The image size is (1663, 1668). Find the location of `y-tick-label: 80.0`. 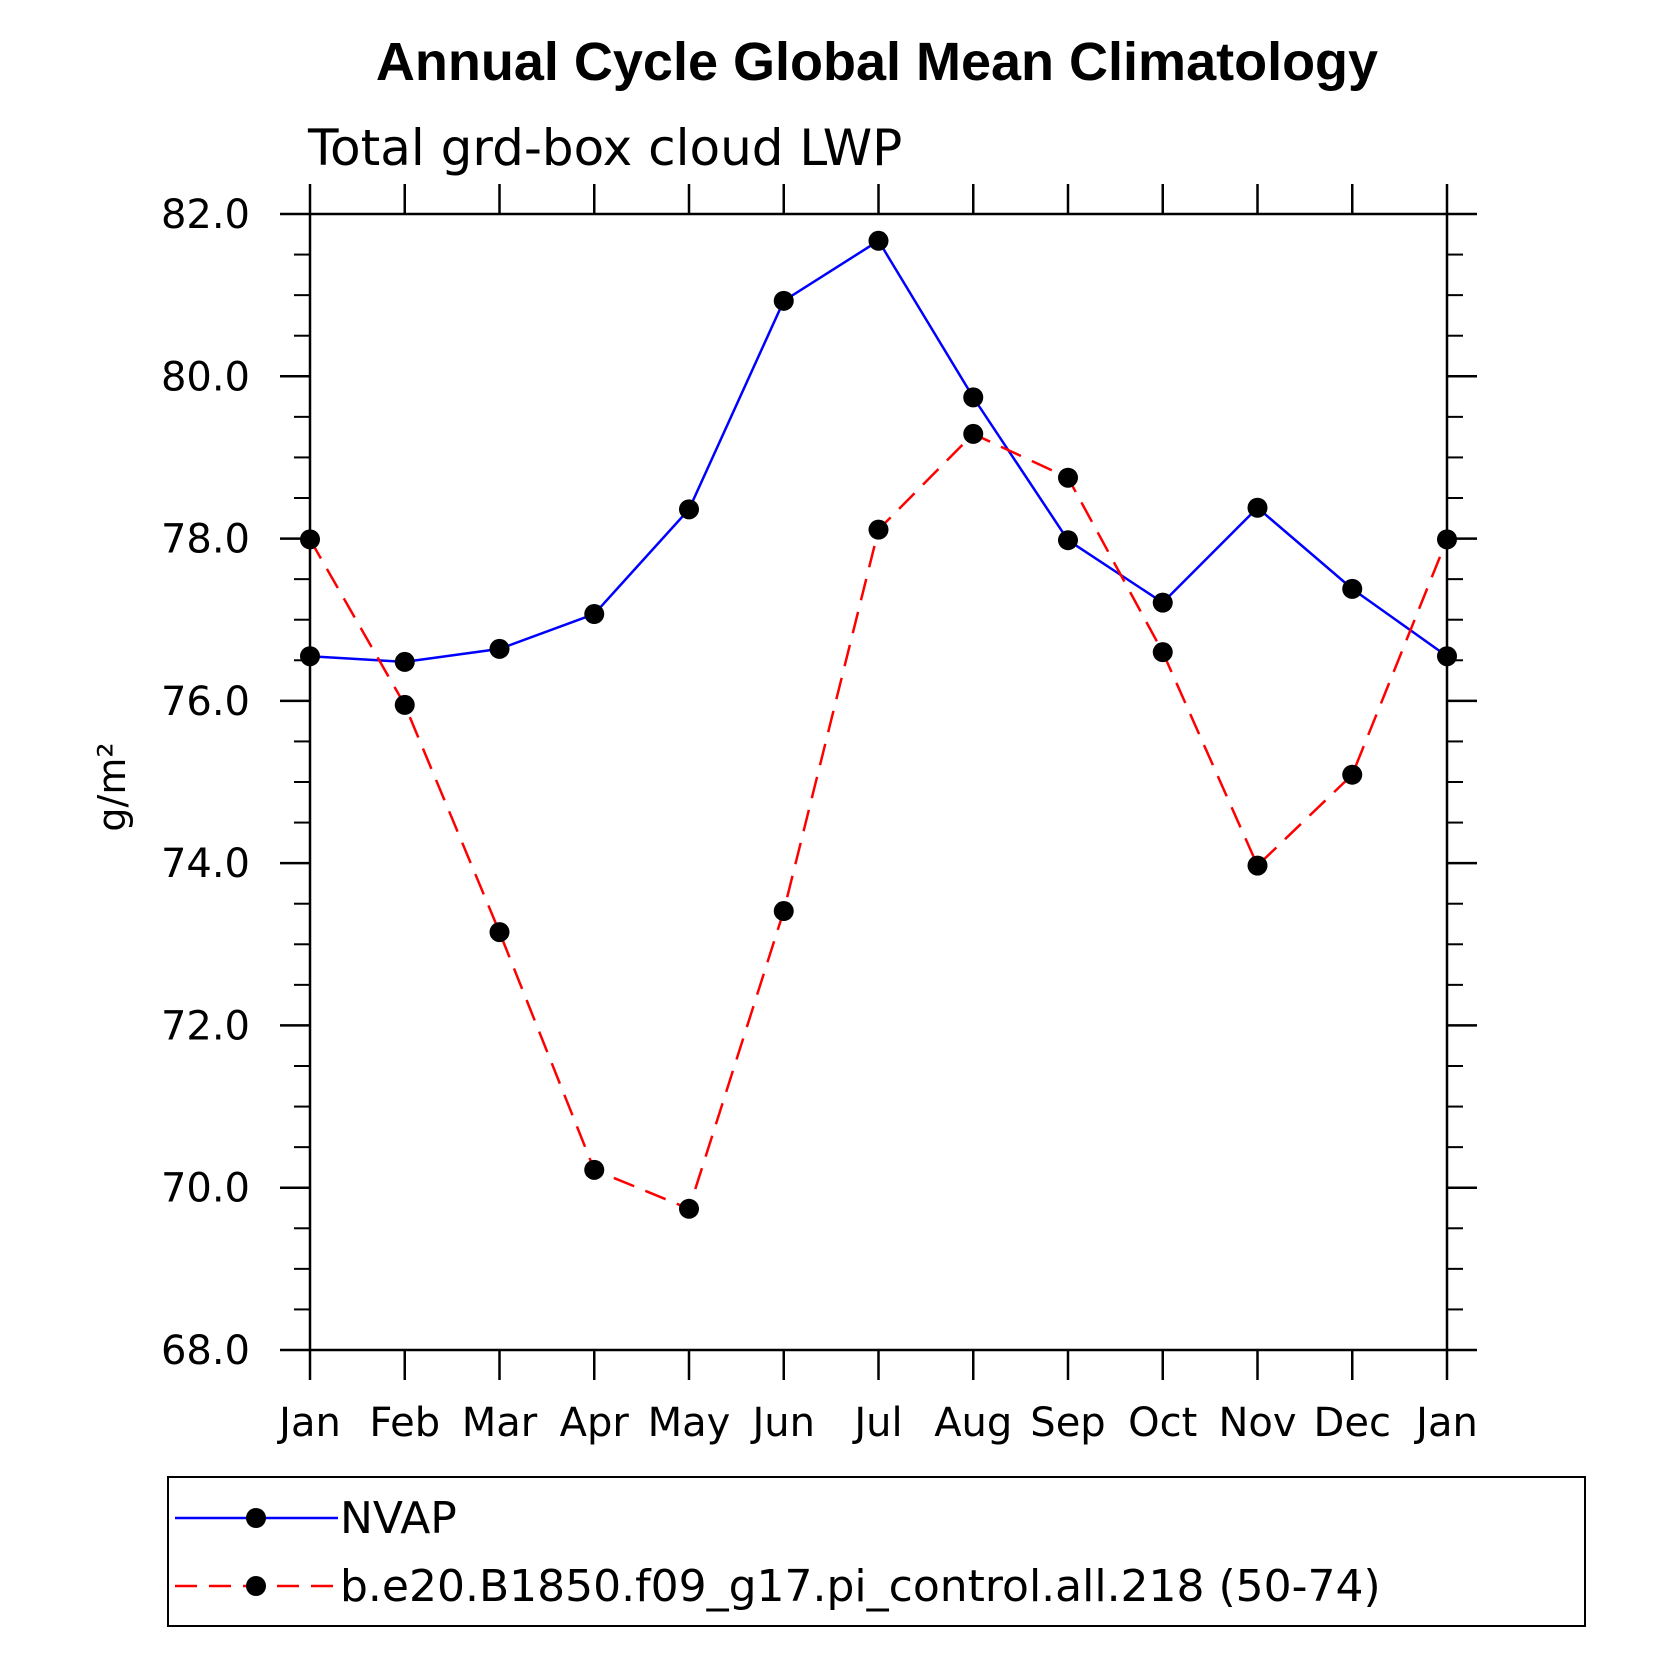

y-tick-label: 80.0 is located at coordinates (205, 377).